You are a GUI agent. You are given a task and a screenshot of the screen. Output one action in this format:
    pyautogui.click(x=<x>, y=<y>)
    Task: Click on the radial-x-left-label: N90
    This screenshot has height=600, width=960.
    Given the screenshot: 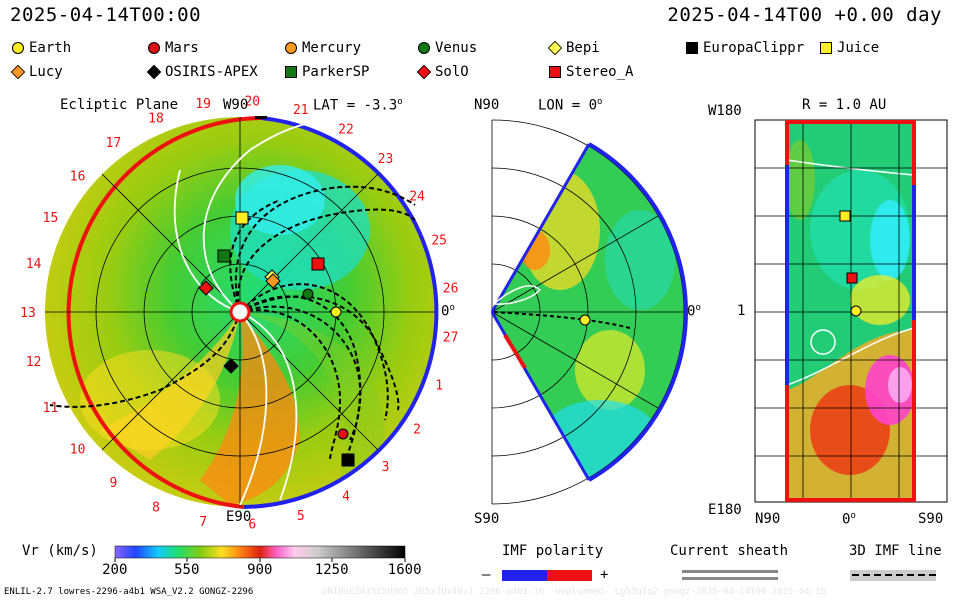 What is the action you would take?
    pyautogui.click(x=768, y=519)
    